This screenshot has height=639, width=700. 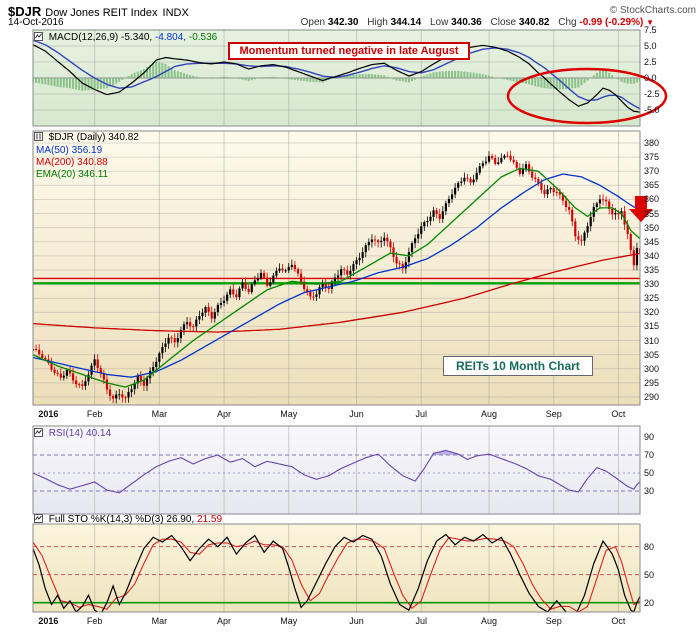 What do you see at coordinates (652, 298) in the screenshot?
I see `price-ytick-label: 325` at bounding box center [652, 298].